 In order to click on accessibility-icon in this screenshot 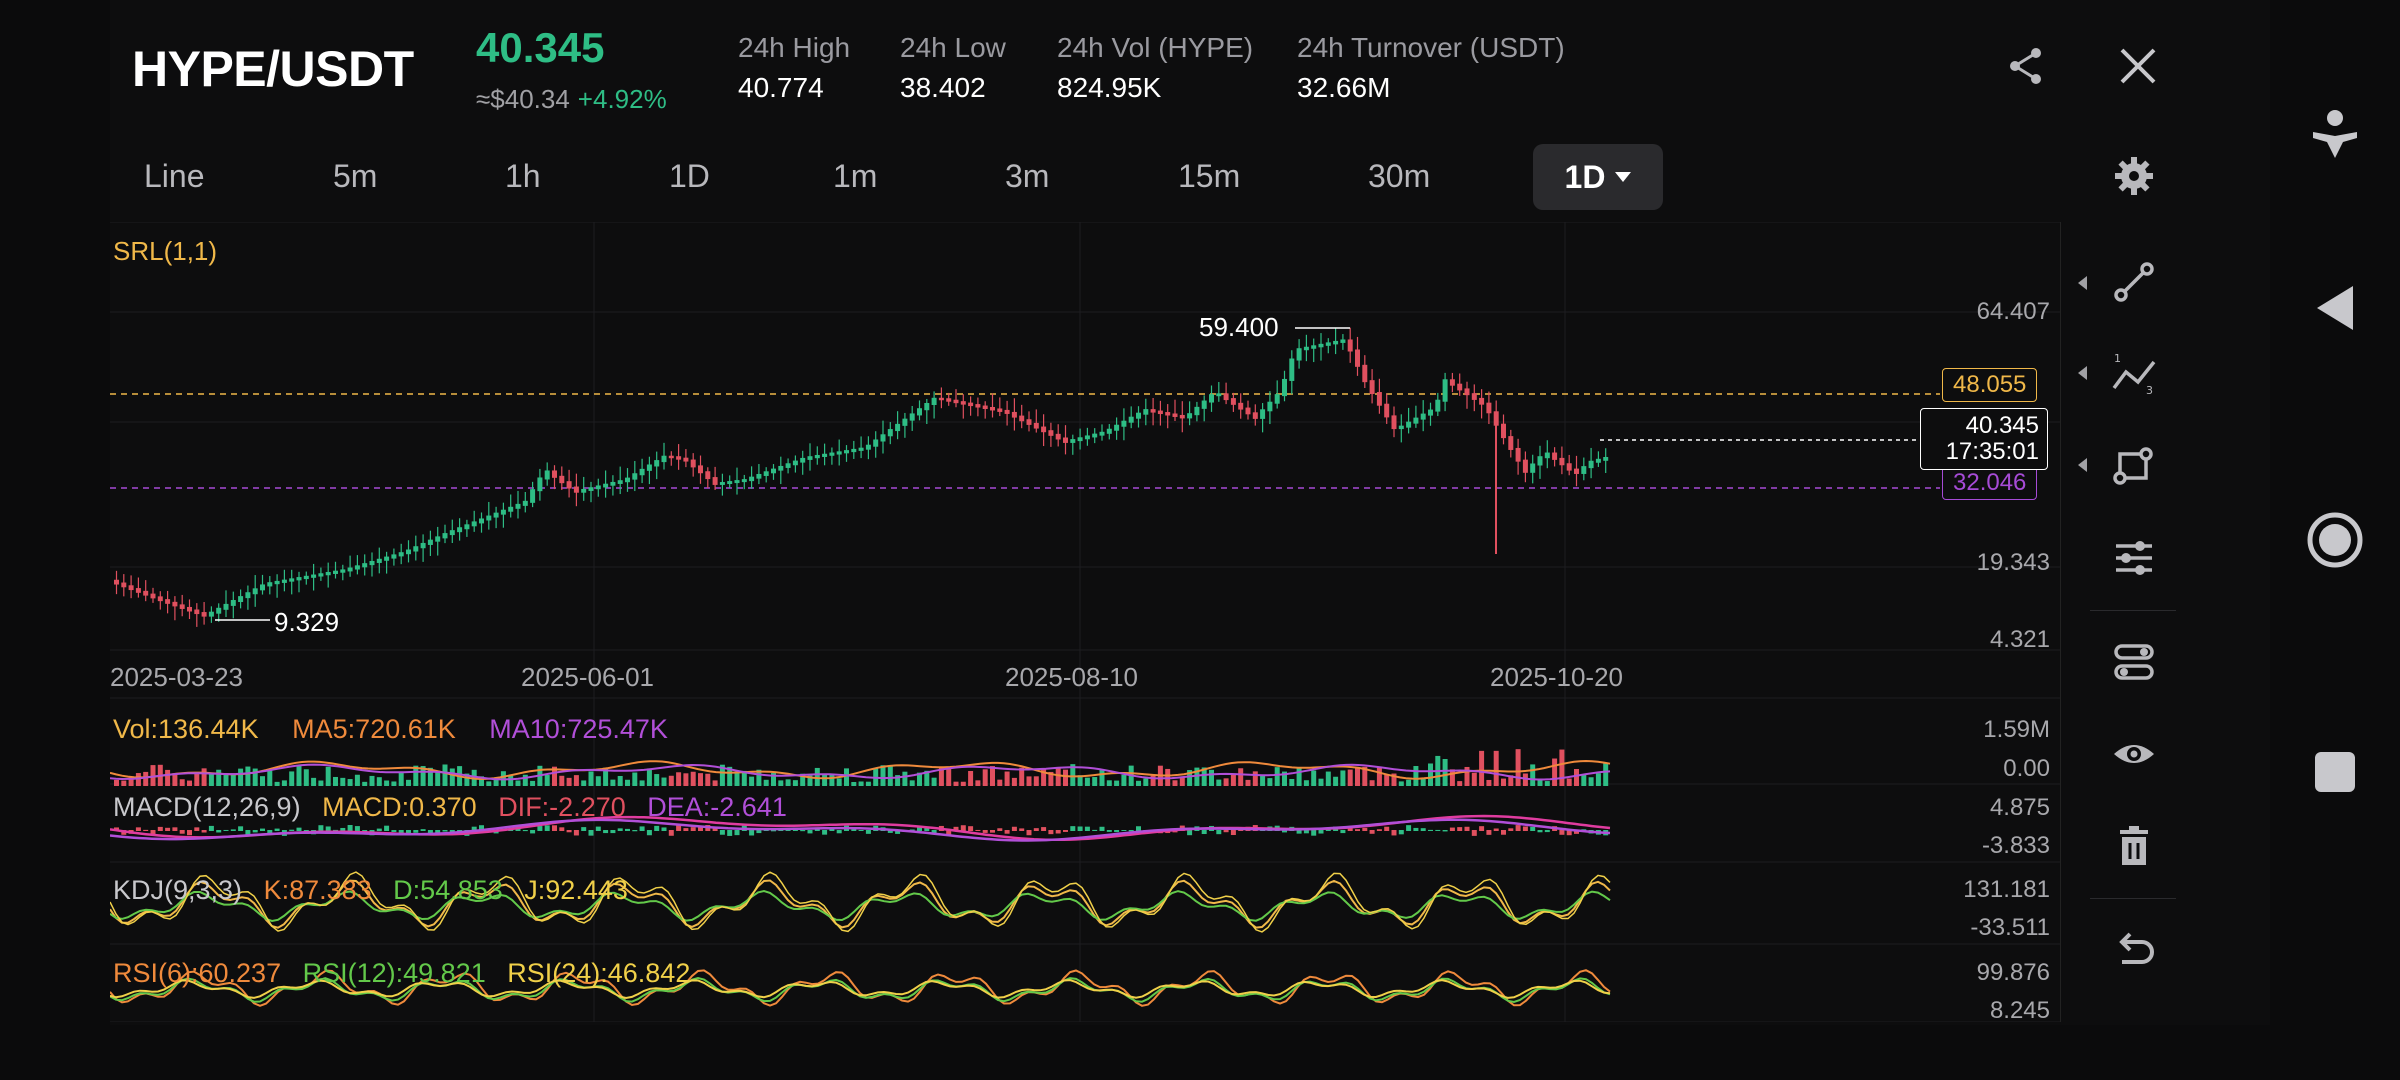, I will do `click(2335, 136)`.